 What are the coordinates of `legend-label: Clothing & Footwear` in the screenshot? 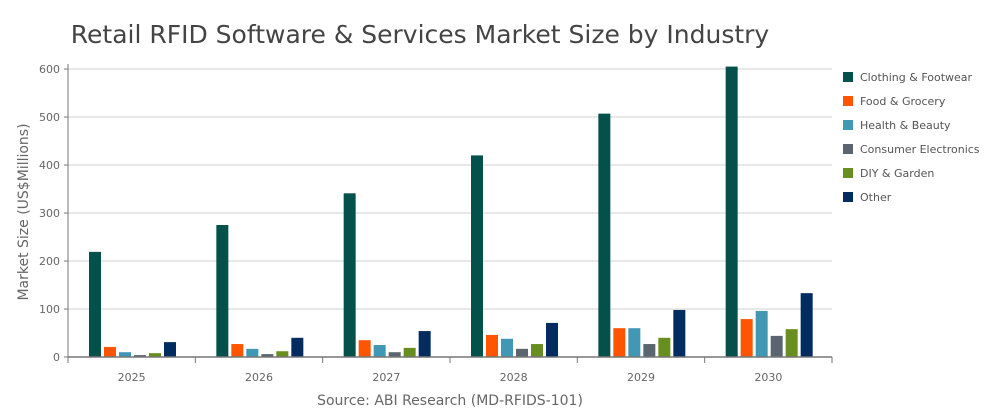 It's located at (916, 77).